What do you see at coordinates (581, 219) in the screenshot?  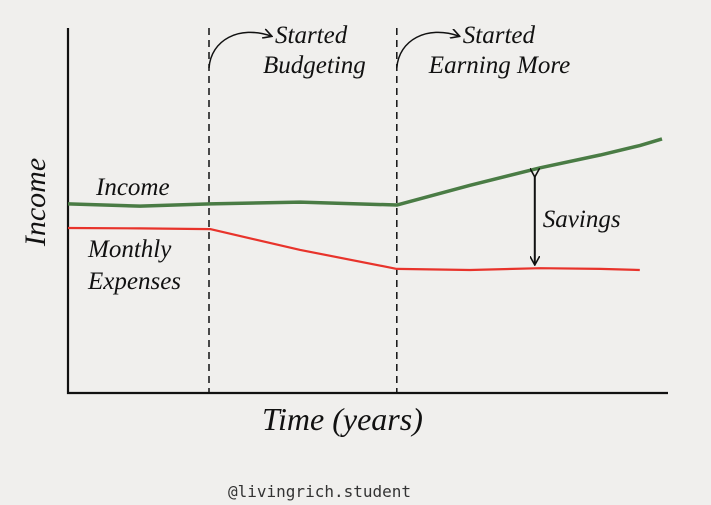 I see `savings-label: Savings` at bounding box center [581, 219].